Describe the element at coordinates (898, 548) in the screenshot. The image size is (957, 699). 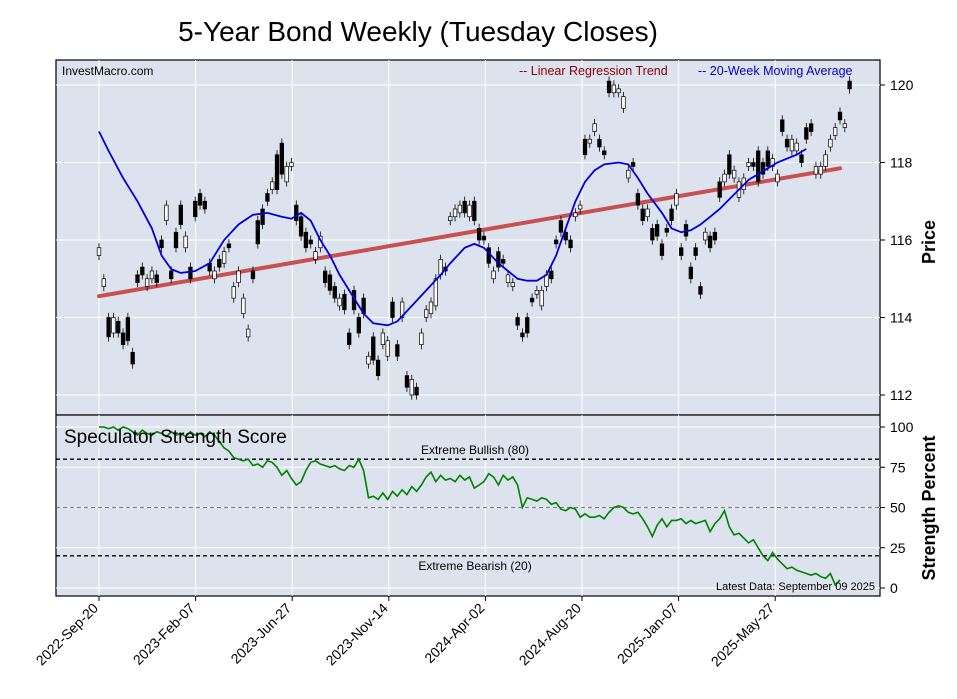
I see `strength-tick-label: 25` at that location.